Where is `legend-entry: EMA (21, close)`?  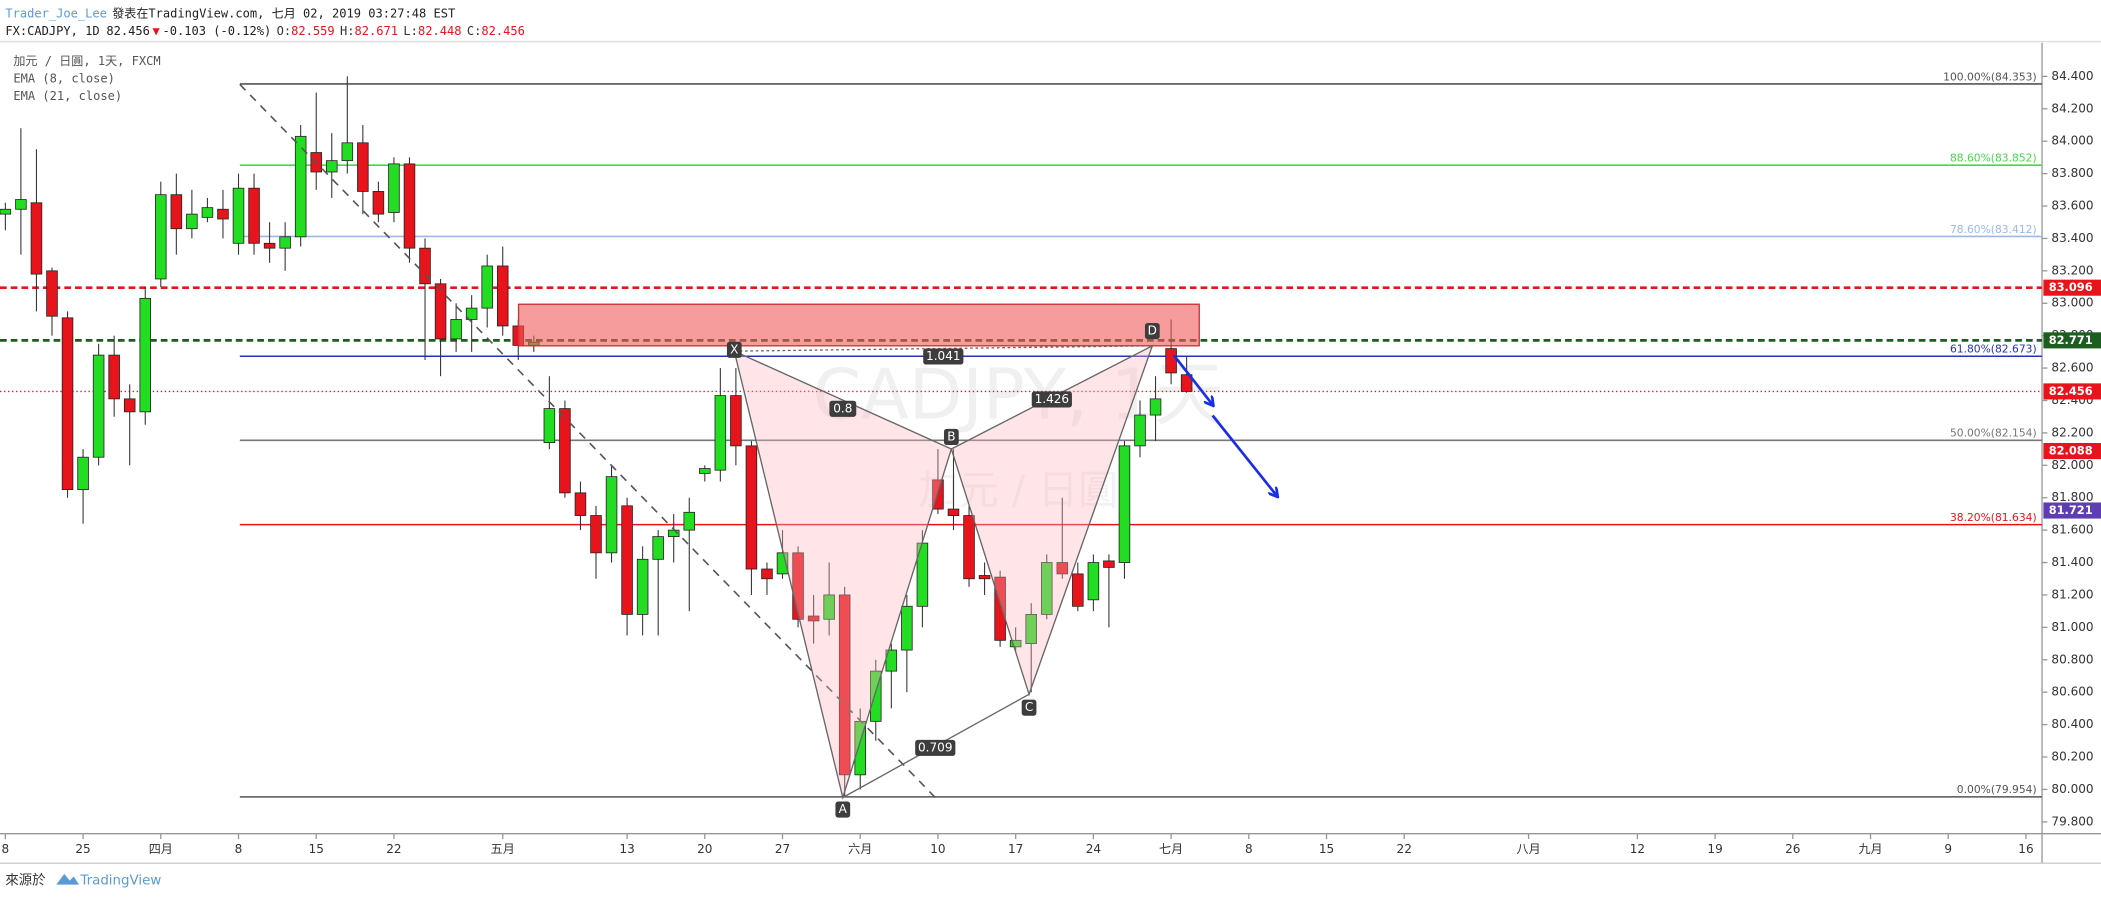 legend-entry: EMA (21, close) is located at coordinates (67, 96).